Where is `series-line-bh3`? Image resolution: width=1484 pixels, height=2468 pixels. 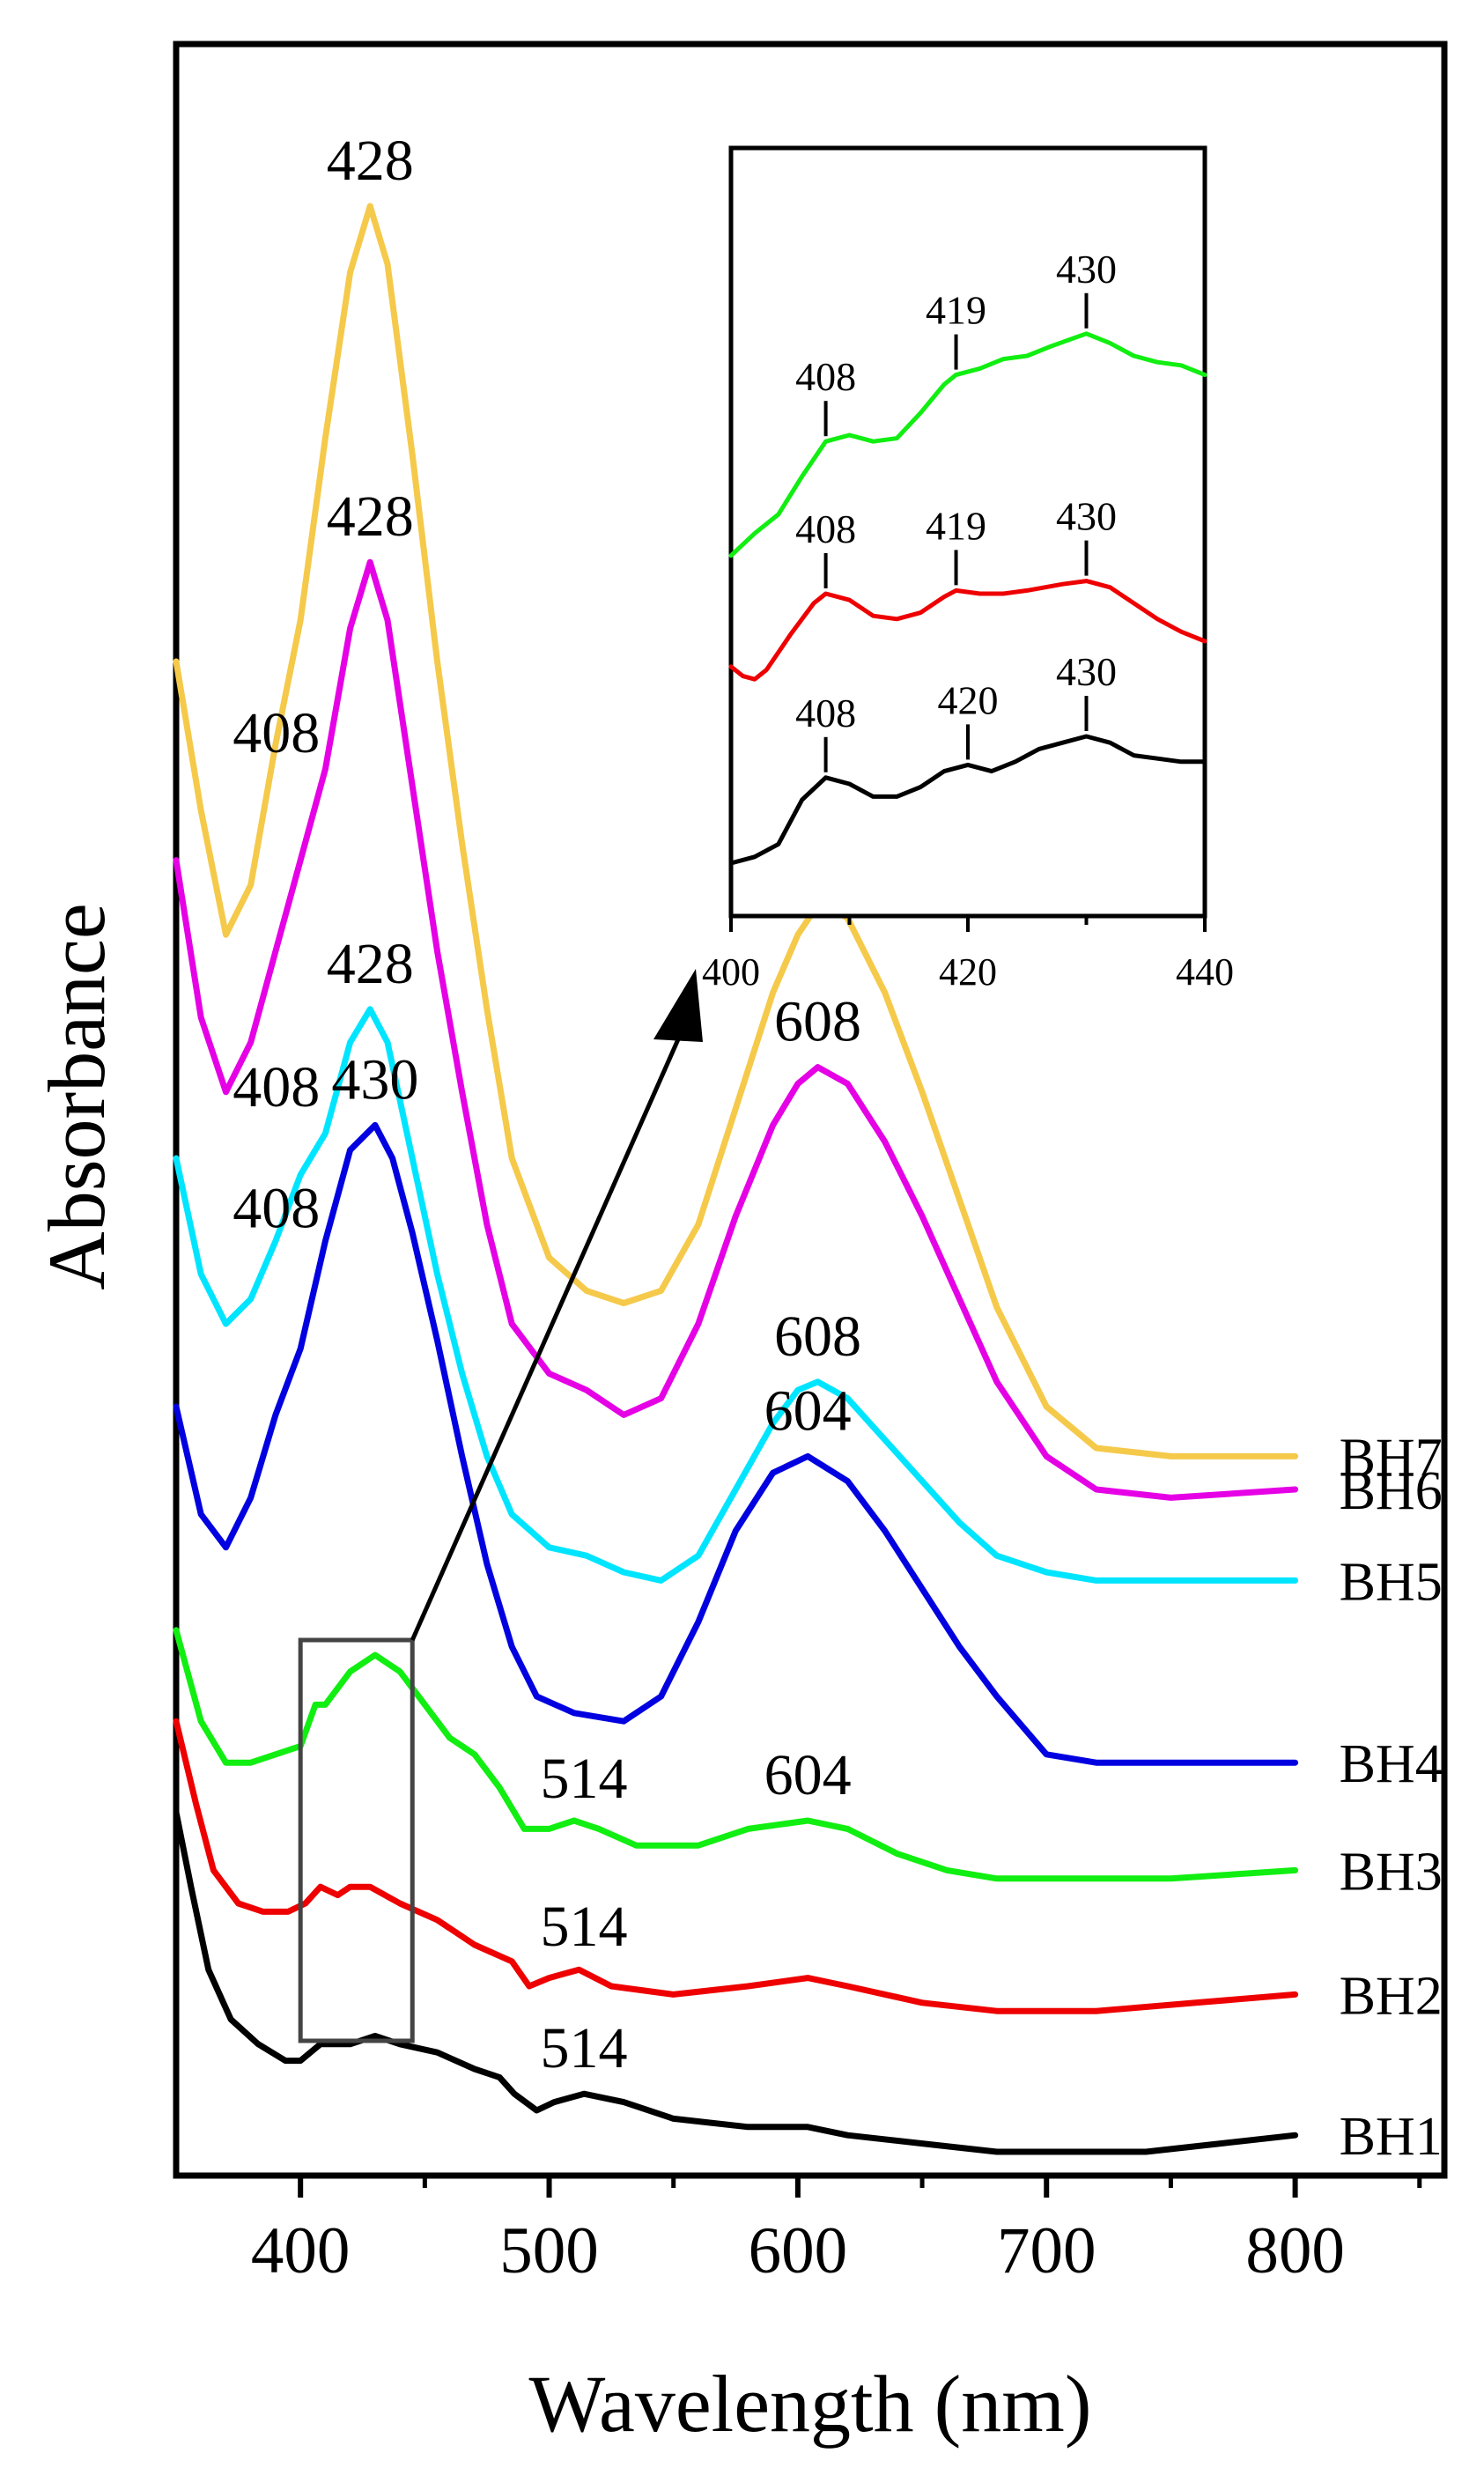 series-line-bh3 is located at coordinates (736, 1755).